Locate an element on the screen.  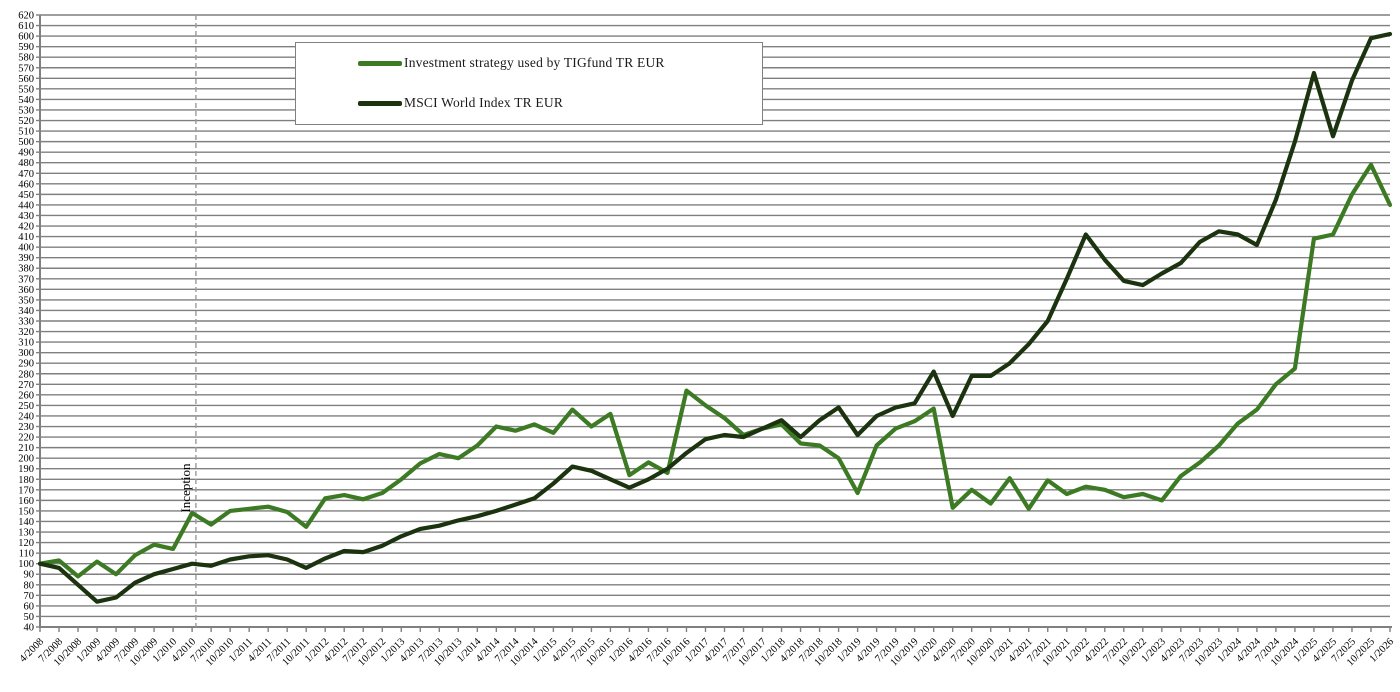
y-axis-label: 400 is located at coordinates (26, 248).